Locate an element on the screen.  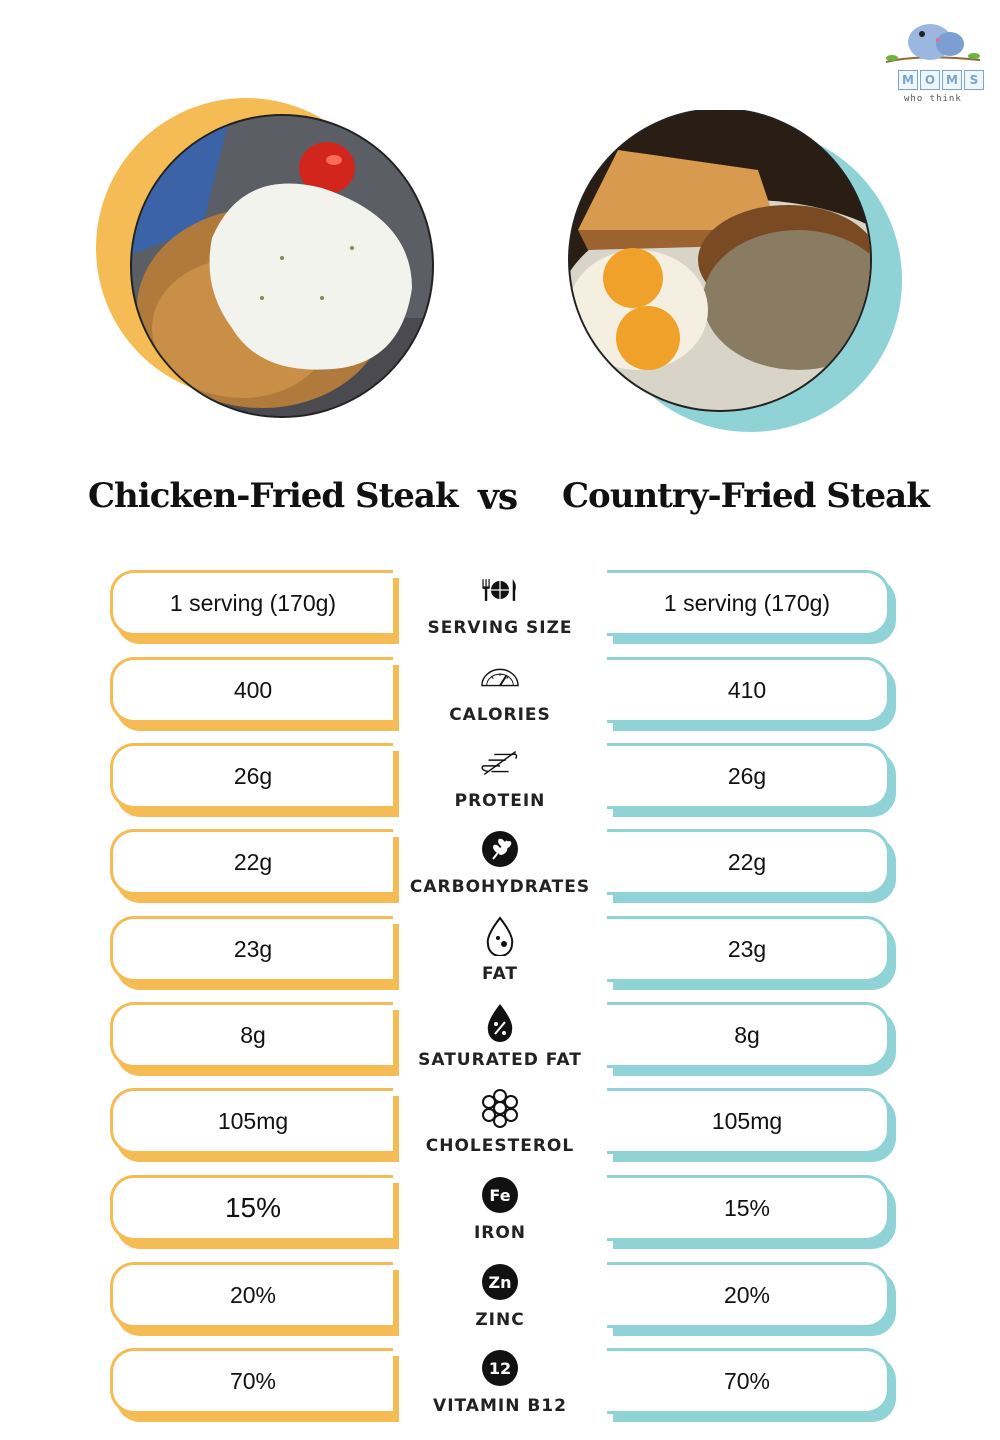
right-value: 23g is located at coordinates (748, 949).